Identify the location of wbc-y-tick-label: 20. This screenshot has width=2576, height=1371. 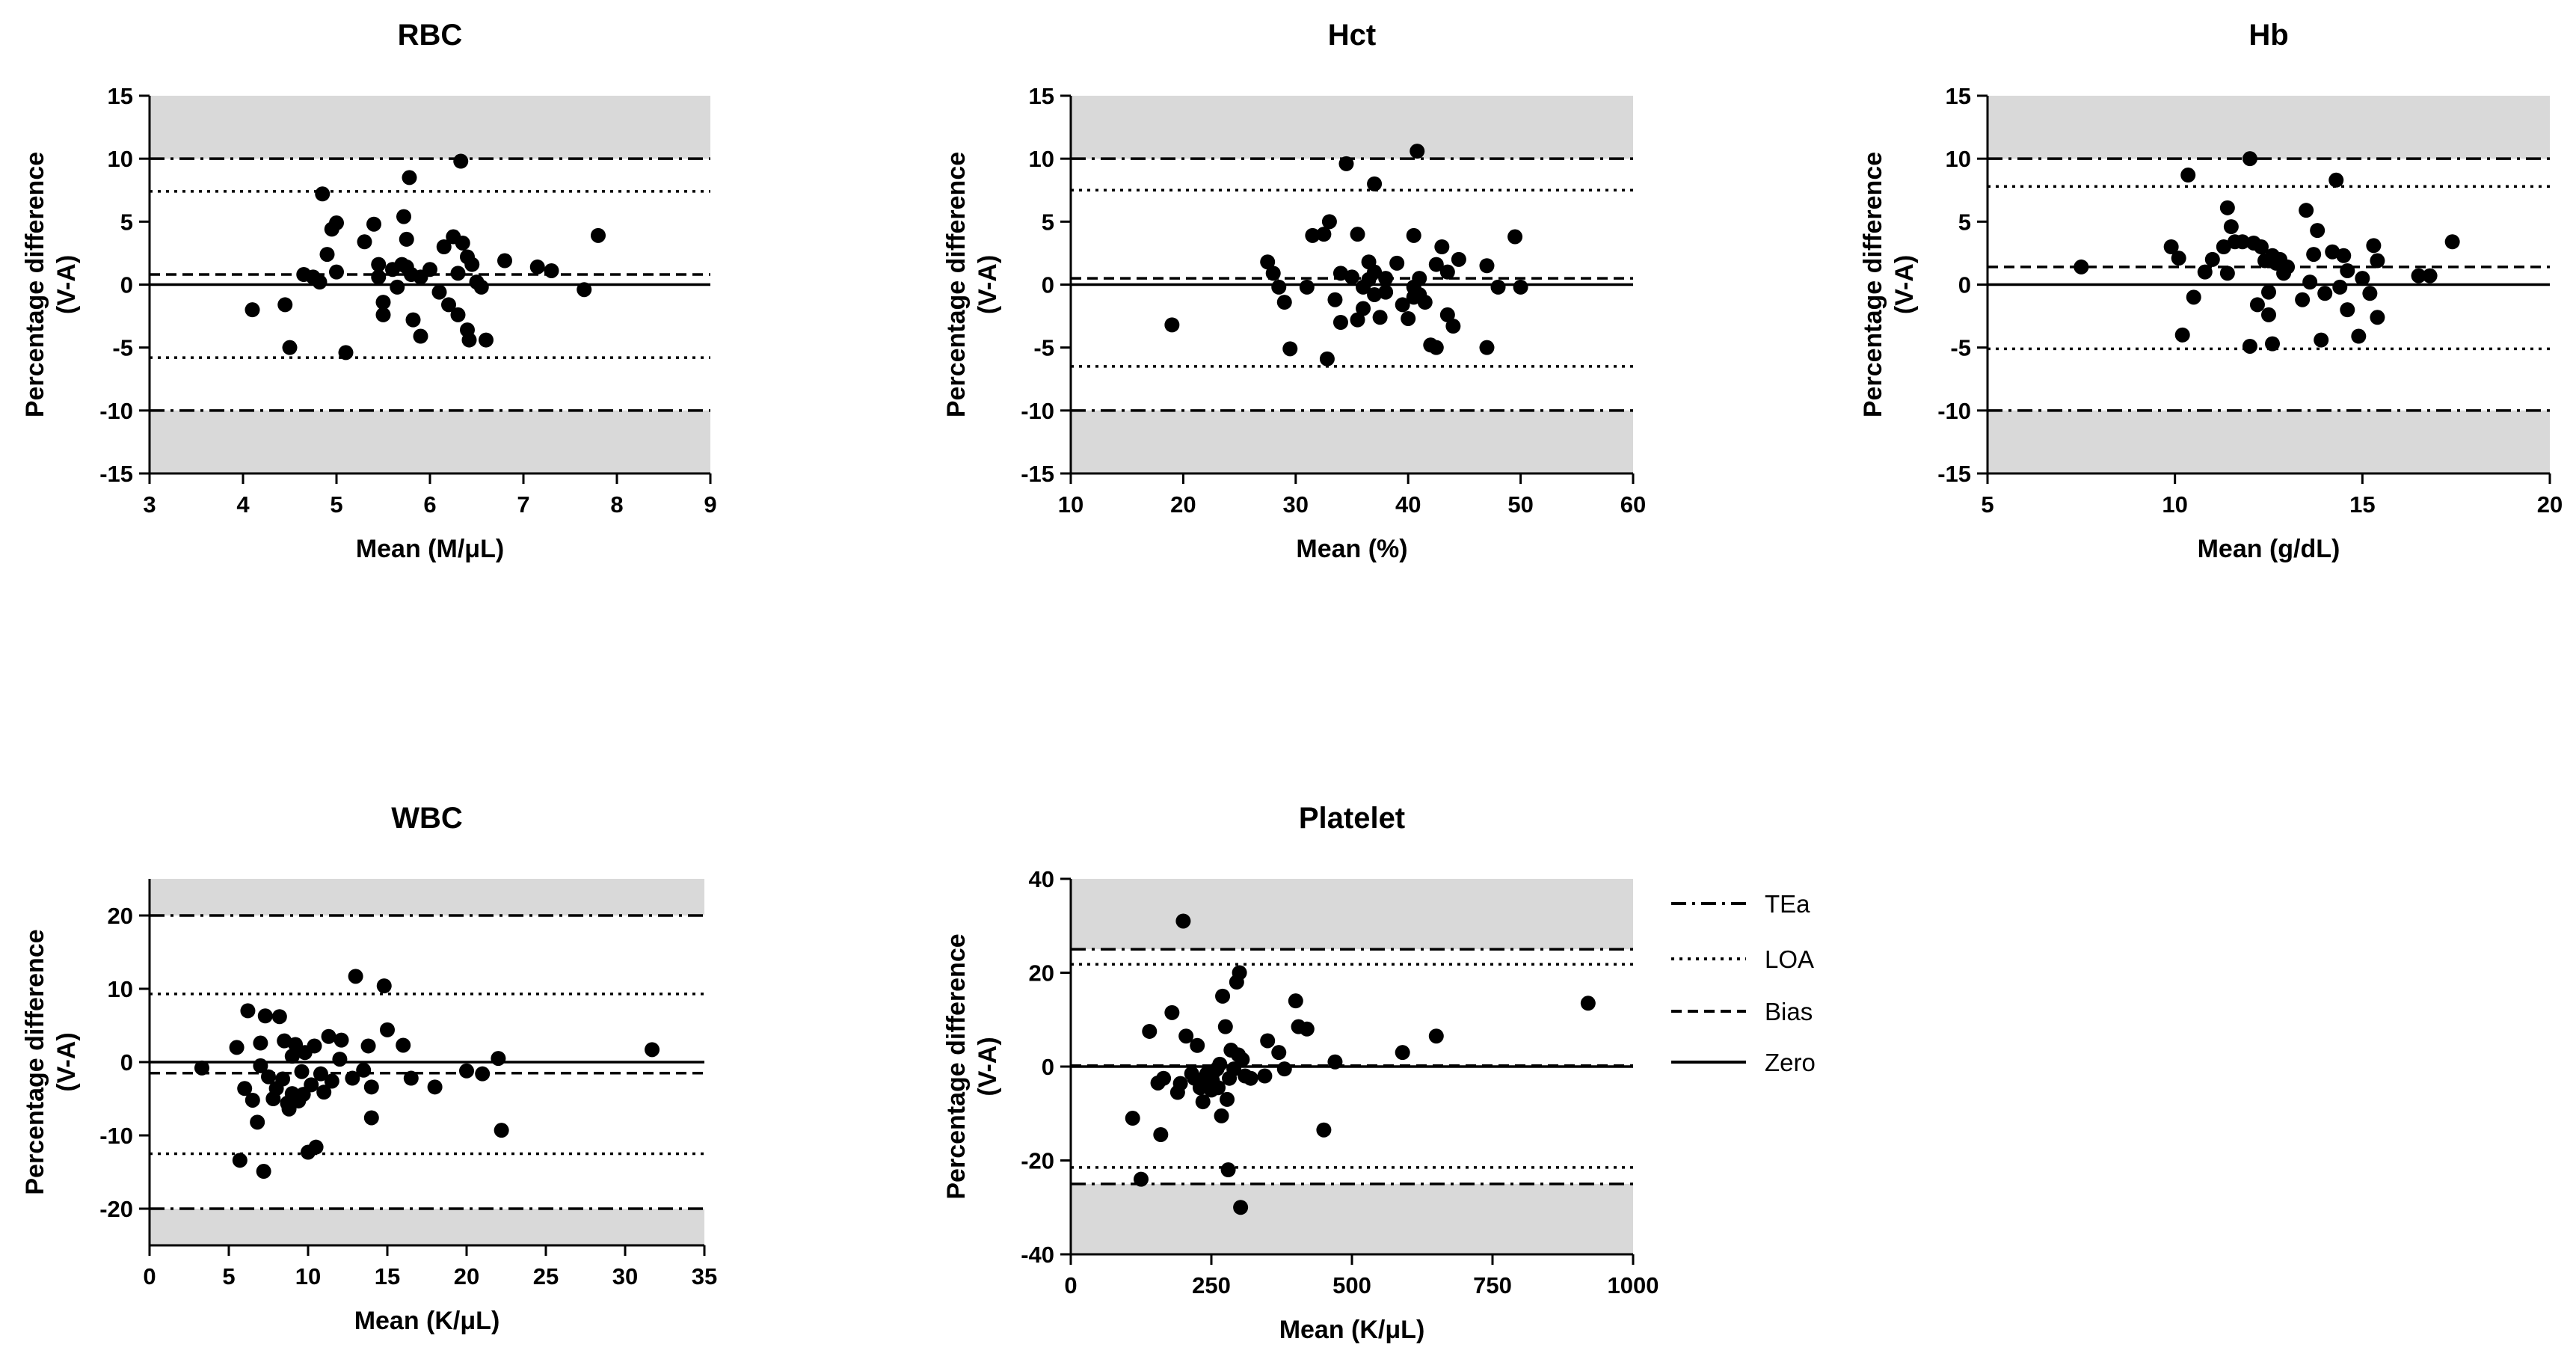
(120, 916).